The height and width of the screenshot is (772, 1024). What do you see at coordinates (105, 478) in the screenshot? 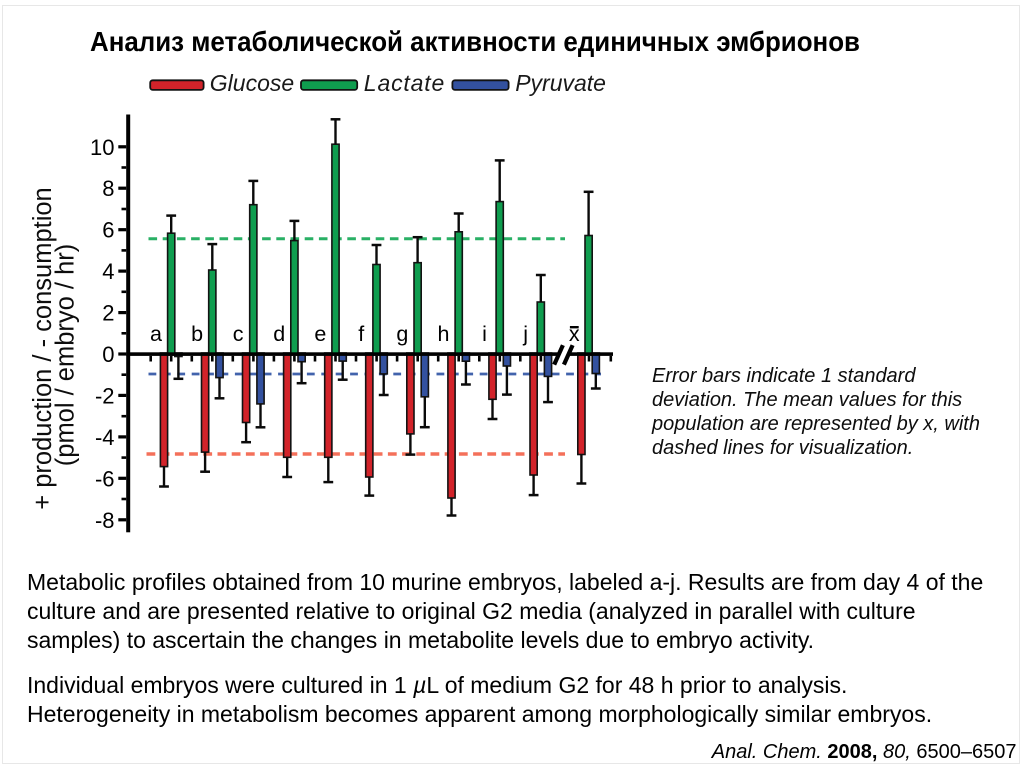
I see `svg-text: -6` at bounding box center [105, 478].